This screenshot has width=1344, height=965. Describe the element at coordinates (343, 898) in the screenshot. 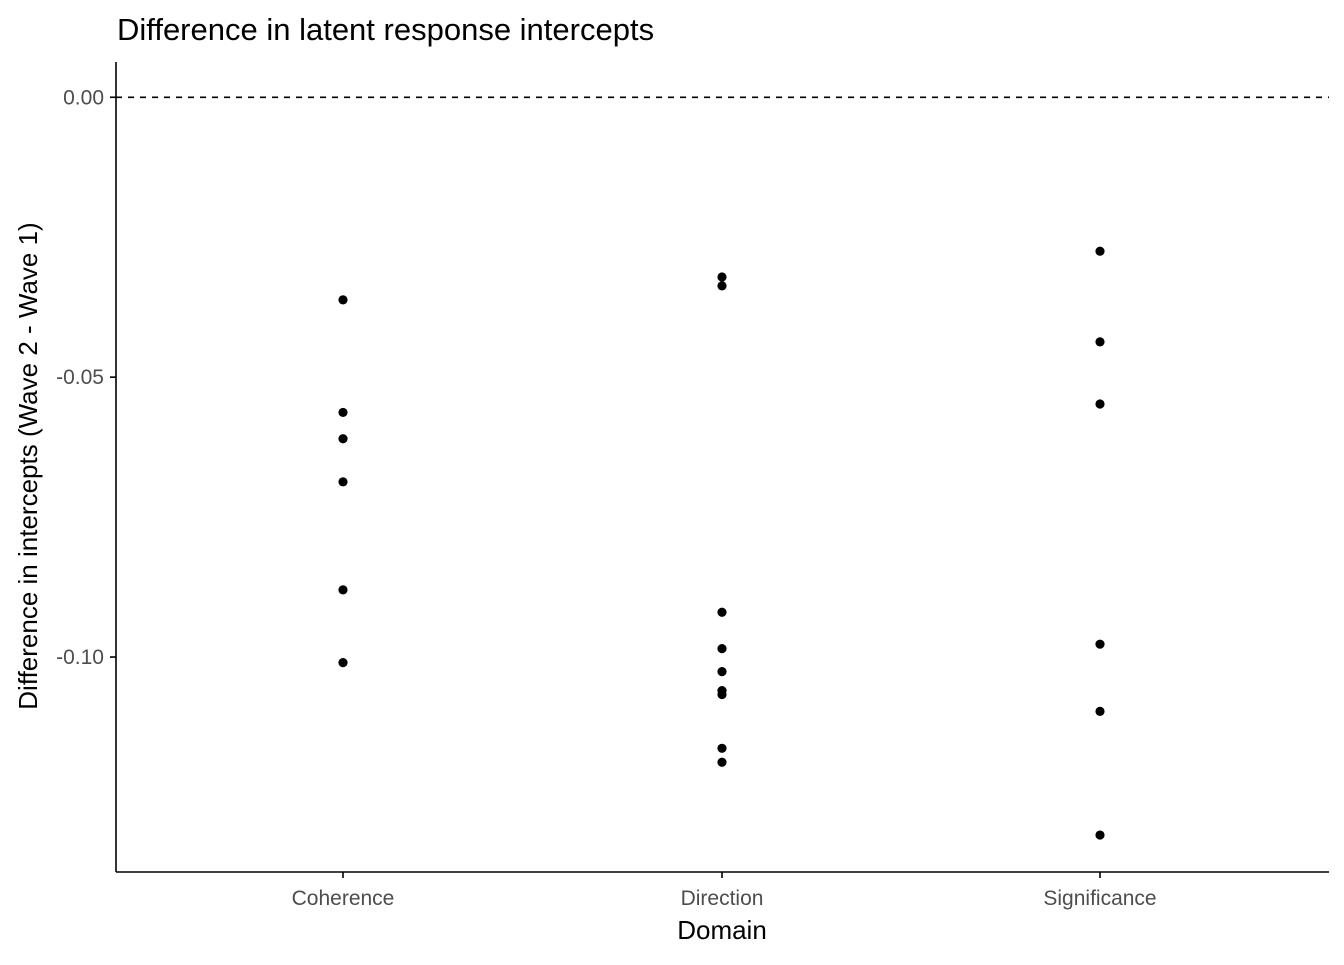

I see `x-tick-label: Coherence` at that location.